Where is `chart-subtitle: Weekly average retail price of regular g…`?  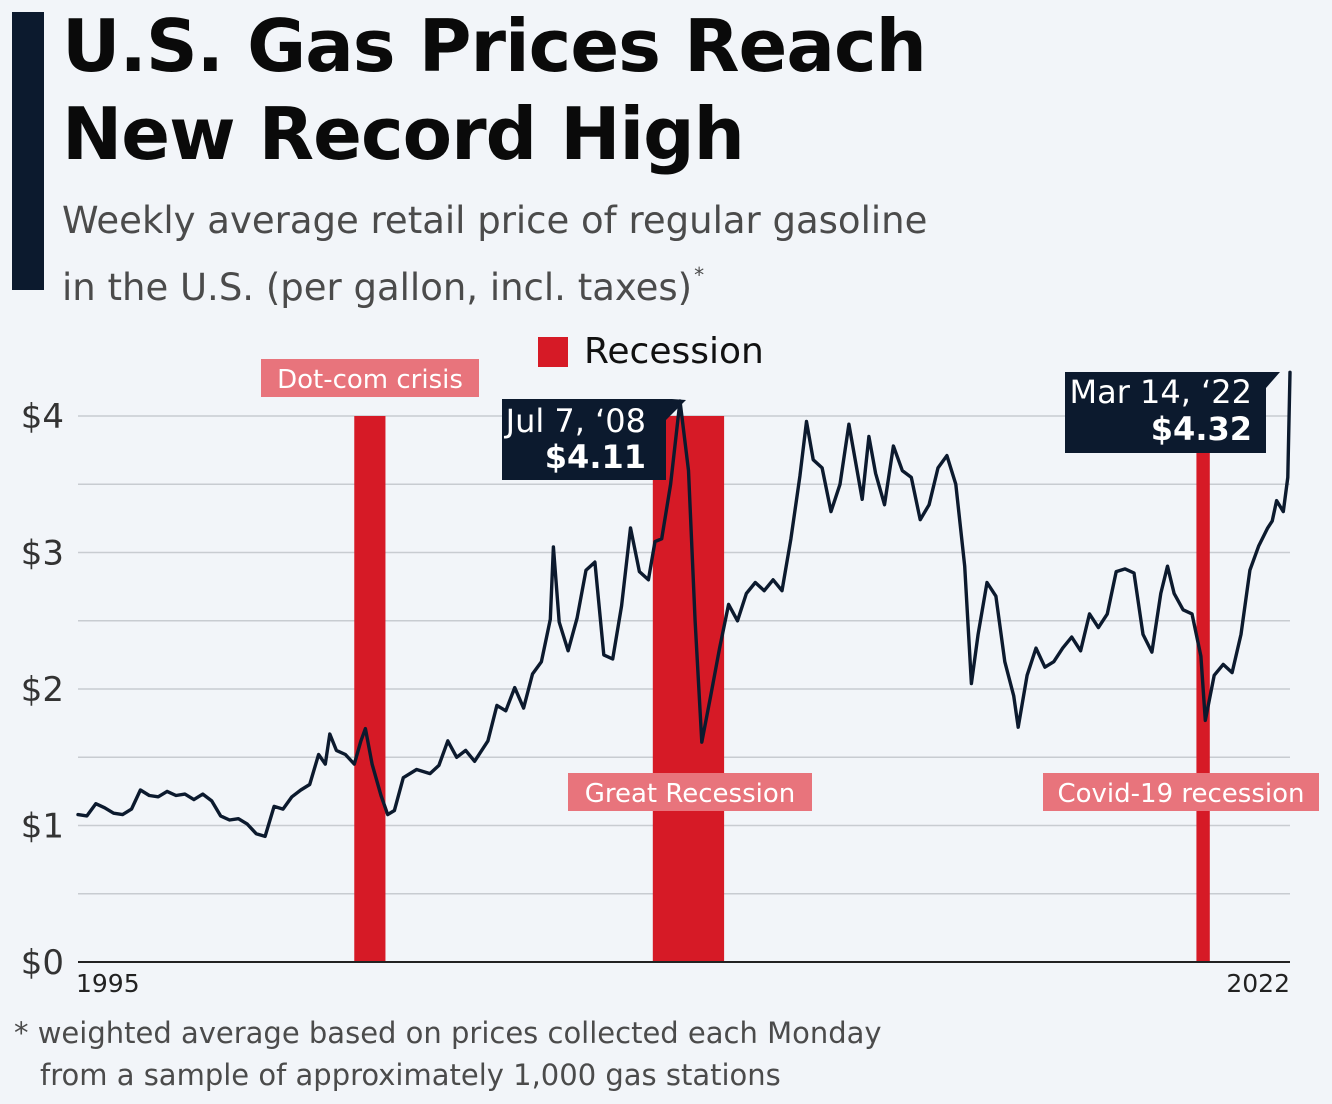
chart-subtitle: Weekly average retail price of regular g… is located at coordinates (494, 254).